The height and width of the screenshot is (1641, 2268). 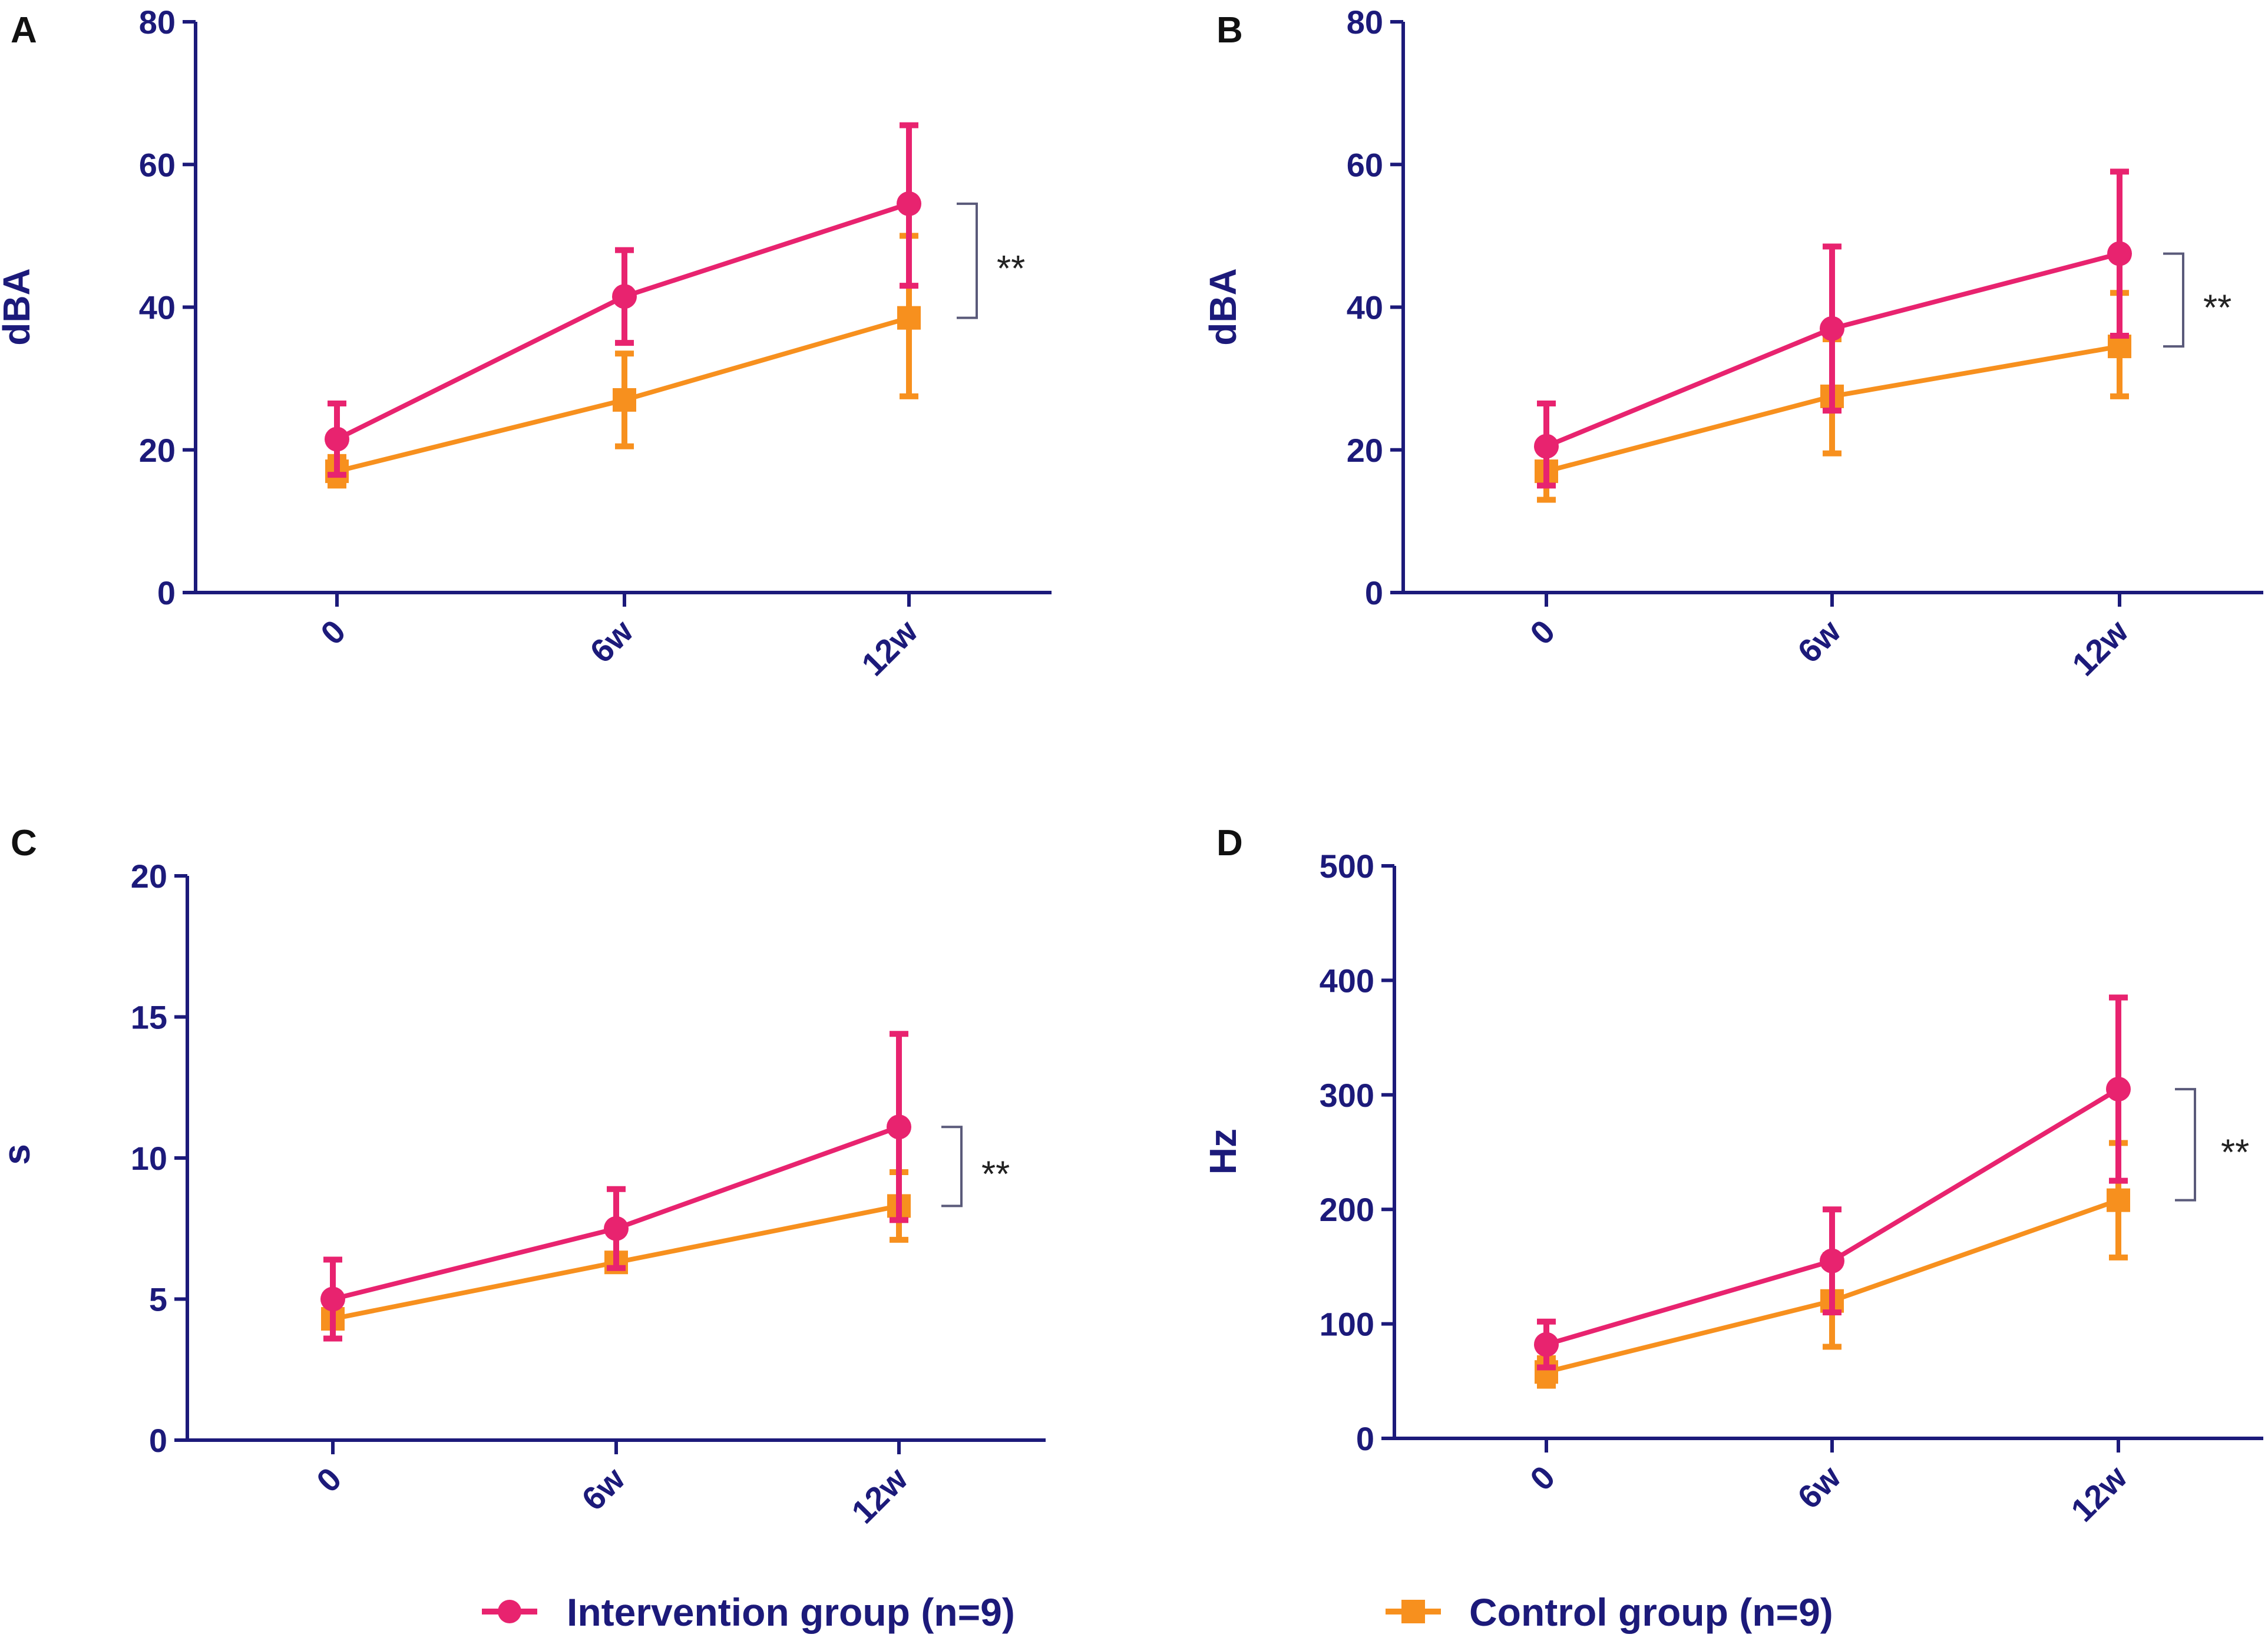 What do you see at coordinates (1223, 1151) in the screenshot?
I see `panel-d-y-axis-label: Hz` at bounding box center [1223, 1151].